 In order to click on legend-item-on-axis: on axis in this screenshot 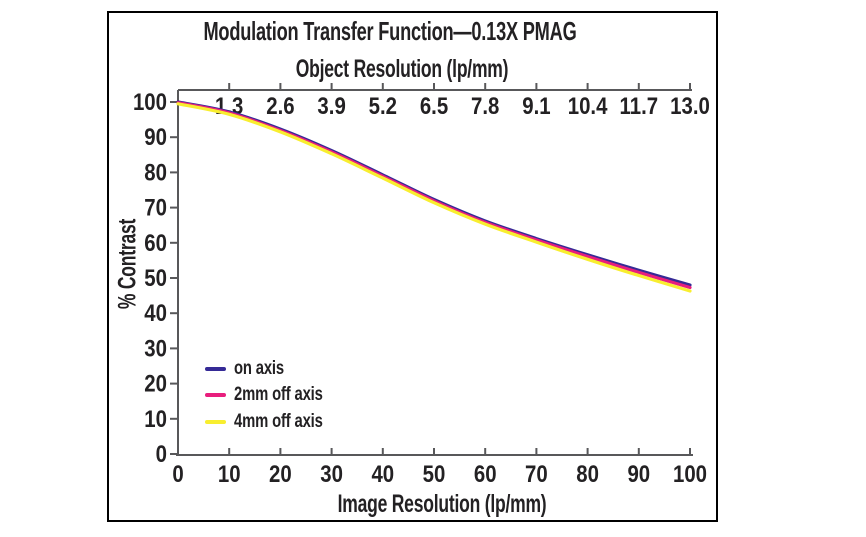, I will do `click(251, 368)`.